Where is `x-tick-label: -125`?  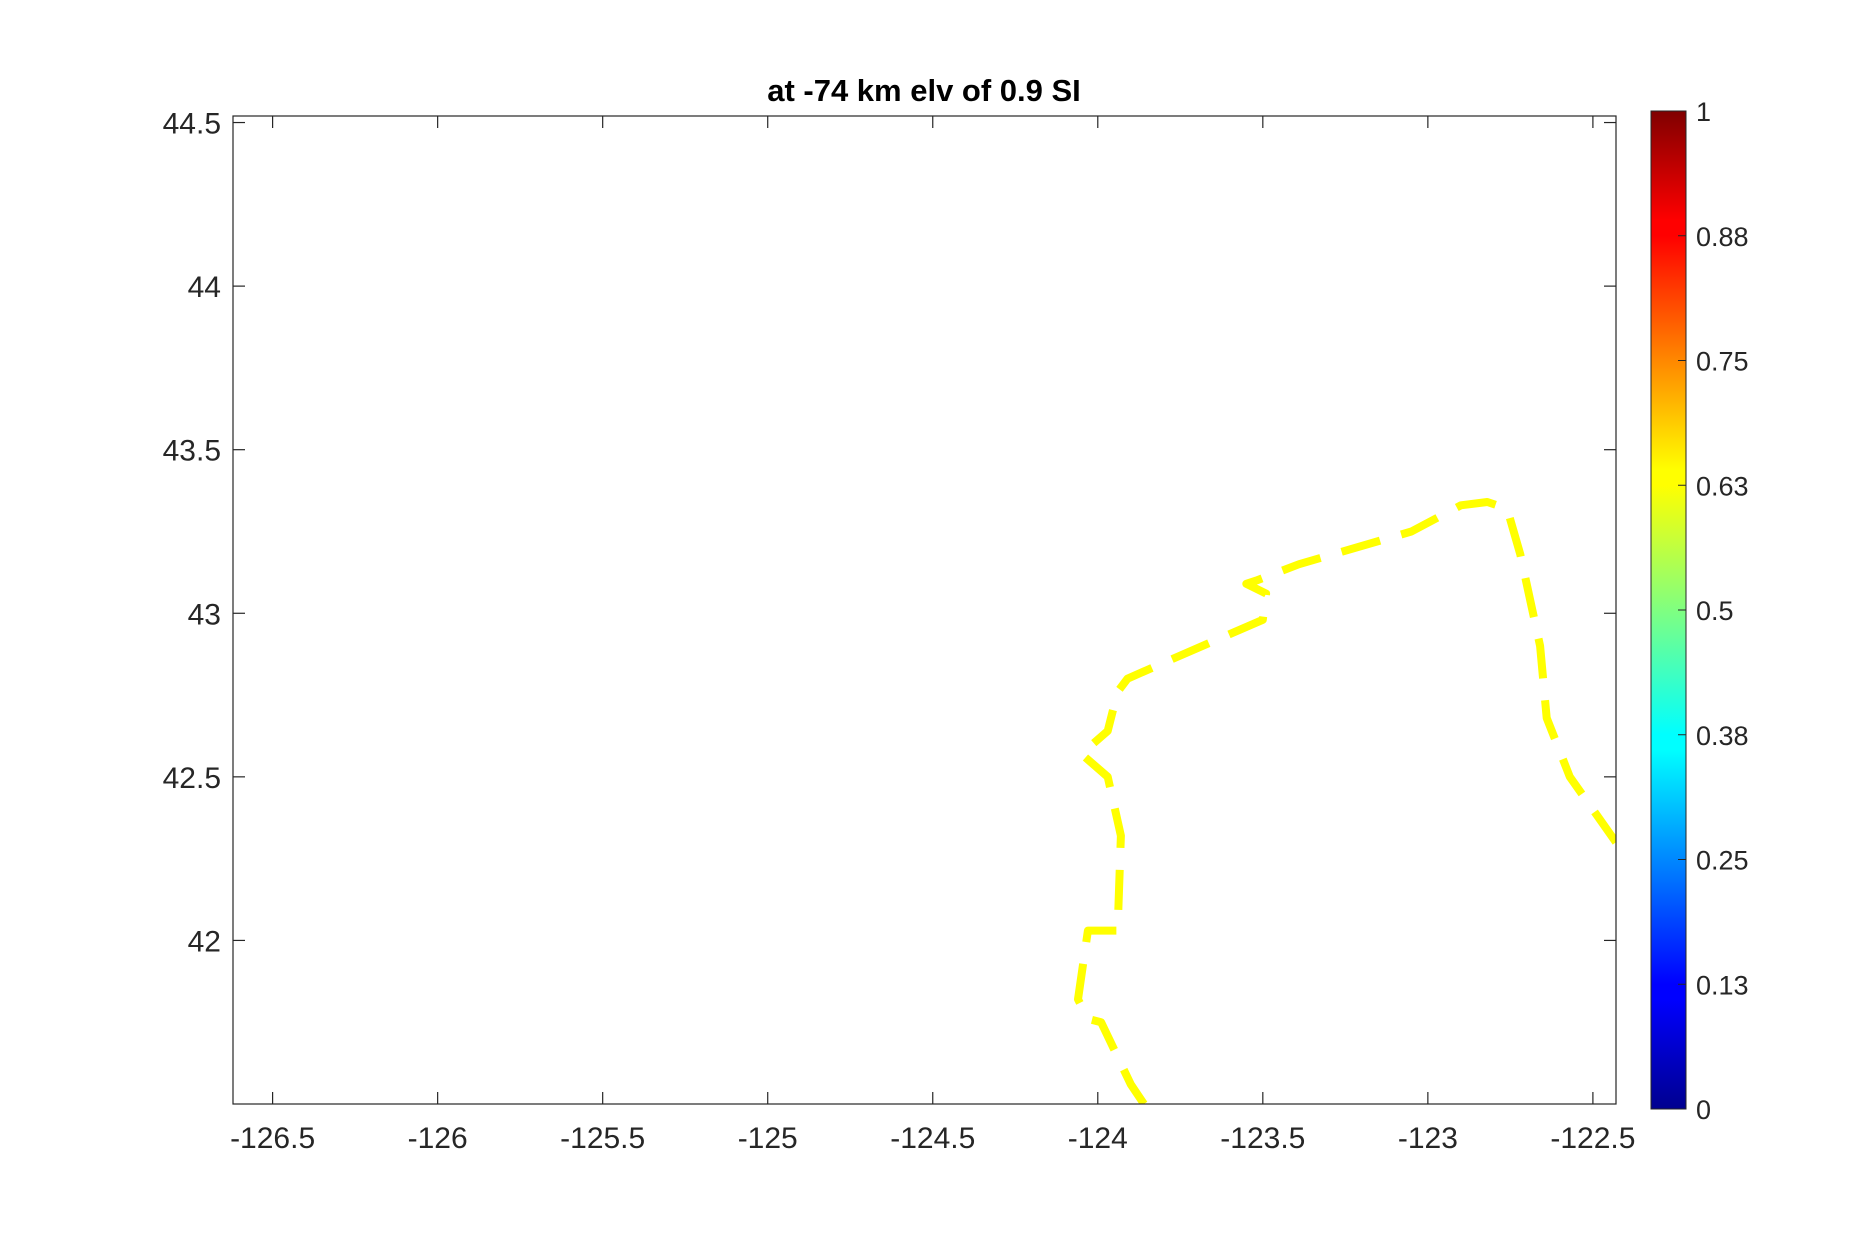
x-tick-label: -125 is located at coordinates (768, 1138).